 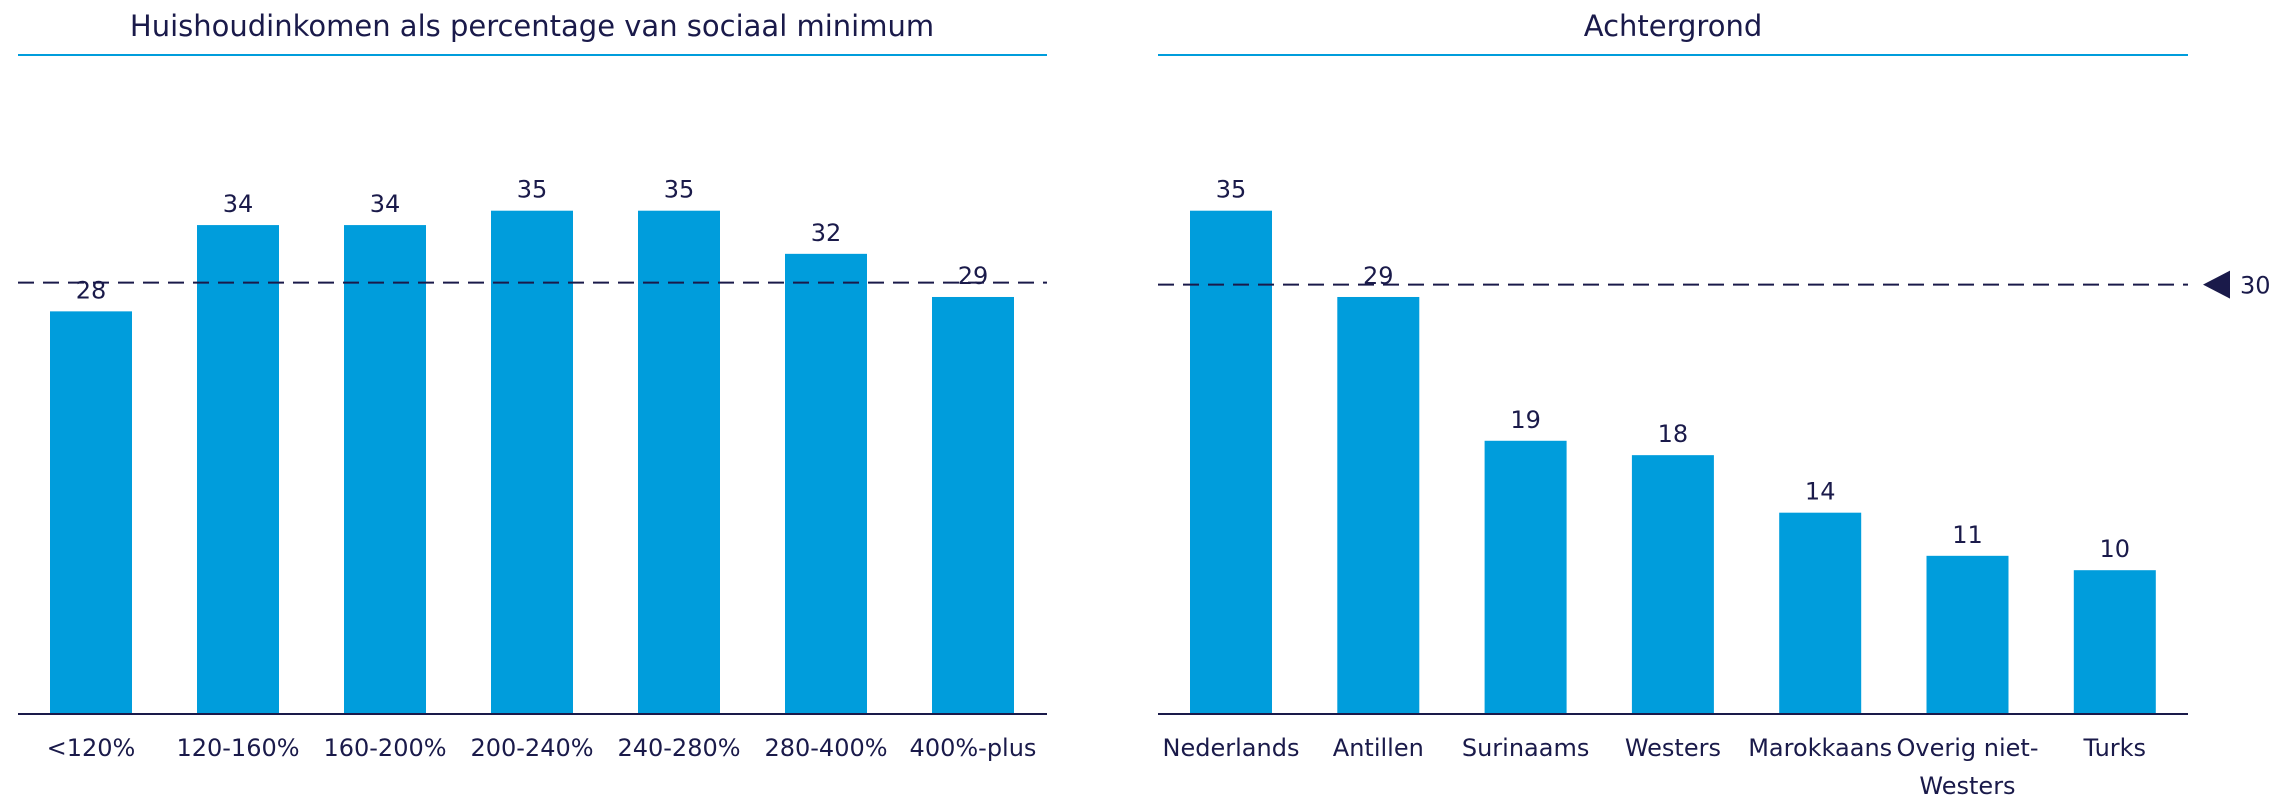 What do you see at coordinates (531, 748) in the screenshot?
I see `income-category-label: 200-240%` at bounding box center [531, 748].